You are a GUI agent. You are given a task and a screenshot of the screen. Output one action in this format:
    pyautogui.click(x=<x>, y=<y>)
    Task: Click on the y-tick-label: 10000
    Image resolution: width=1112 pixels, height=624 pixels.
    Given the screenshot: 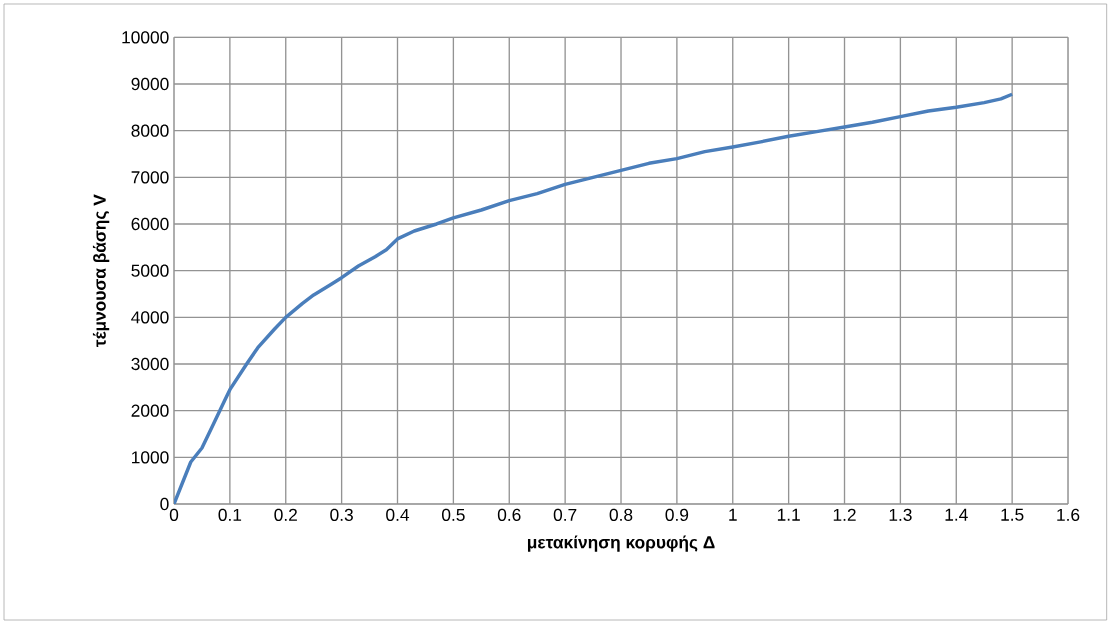 What is the action you would take?
    pyautogui.click(x=145, y=37)
    